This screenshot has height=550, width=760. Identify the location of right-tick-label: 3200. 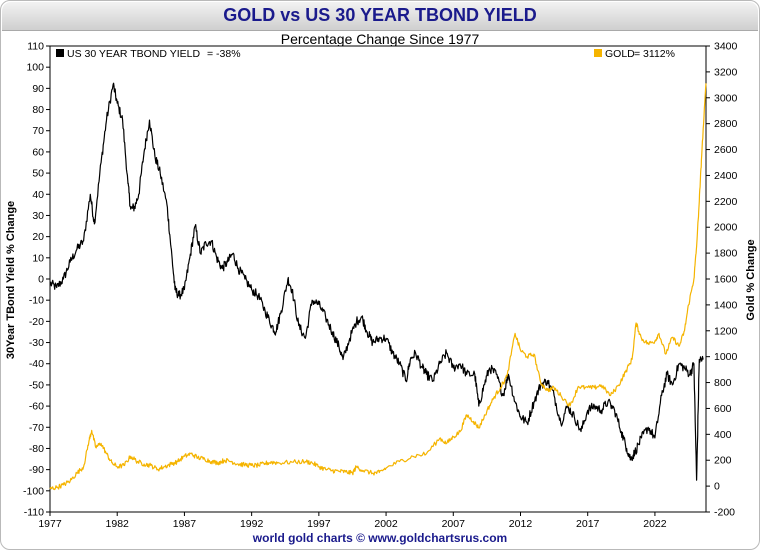
(726, 72).